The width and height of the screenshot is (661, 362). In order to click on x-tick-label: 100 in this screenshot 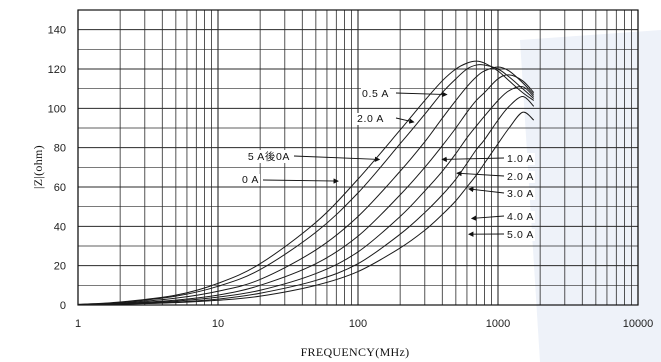, I will do `click(358, 324)`.